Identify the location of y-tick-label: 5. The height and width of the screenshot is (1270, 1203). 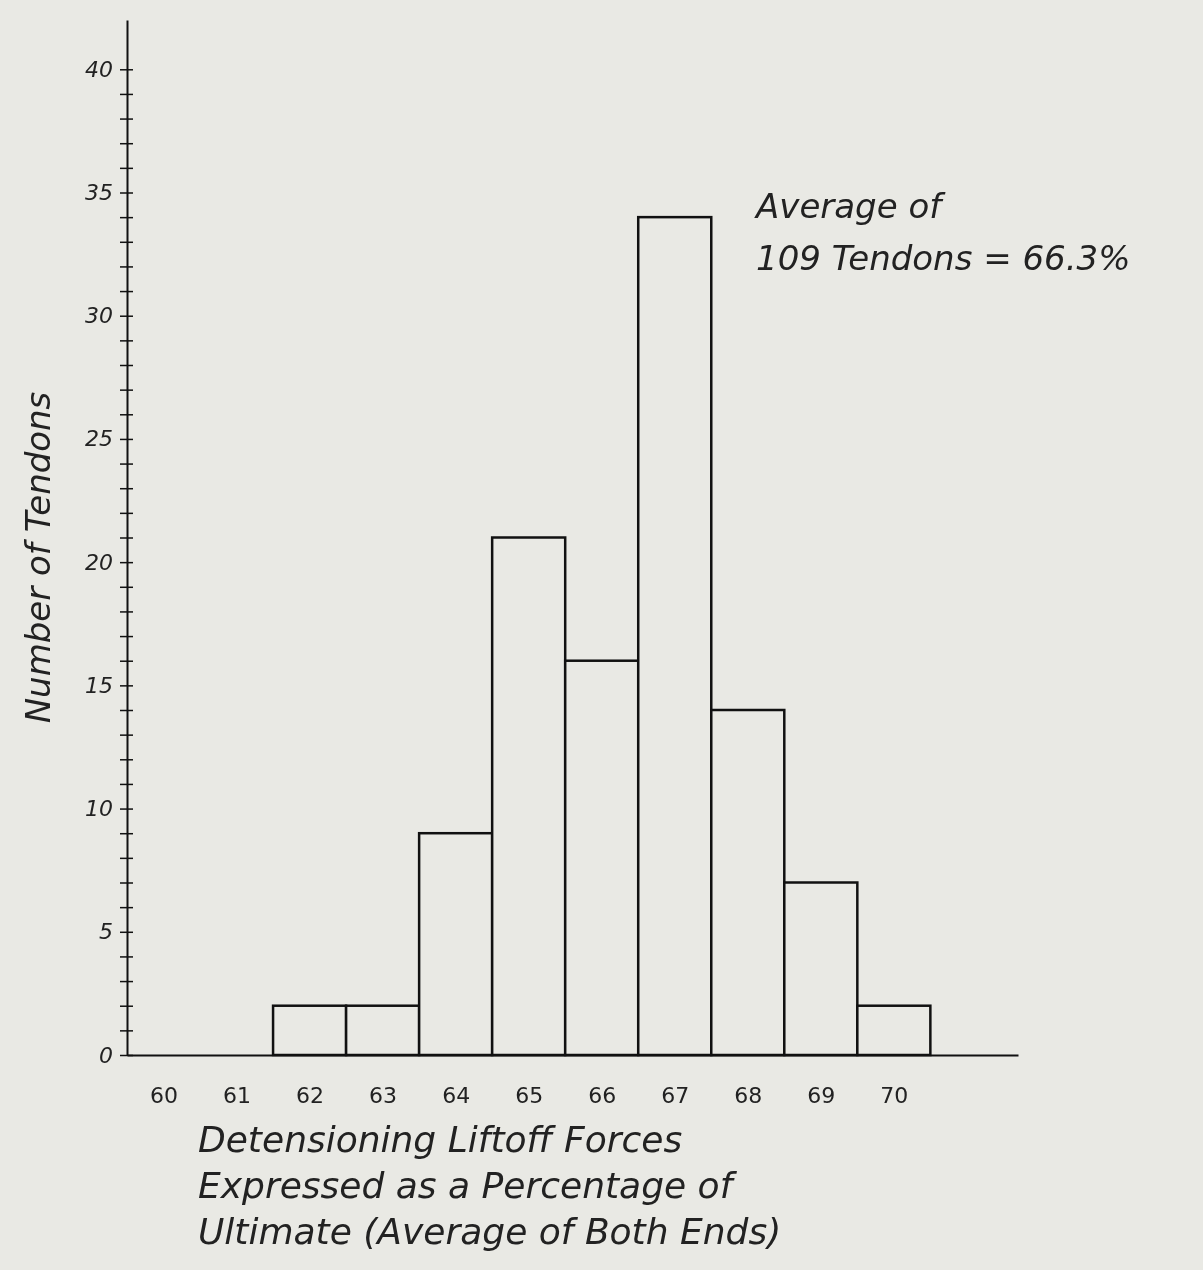
(106, 932).